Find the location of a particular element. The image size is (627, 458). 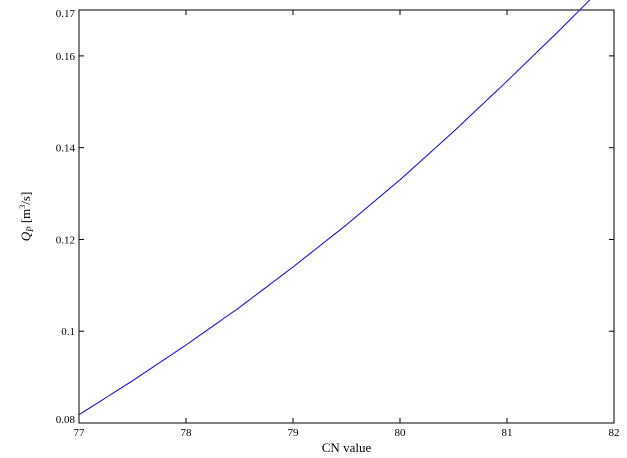

x-tick-label: 78 is located at coordinates (187, 433).